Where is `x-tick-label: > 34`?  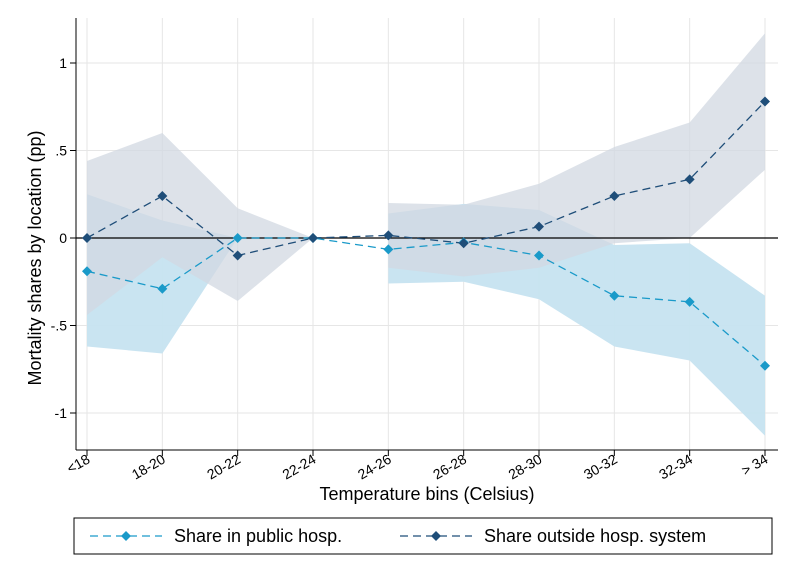 x-tick-label: > 34 is located at coordinates (755, 465).